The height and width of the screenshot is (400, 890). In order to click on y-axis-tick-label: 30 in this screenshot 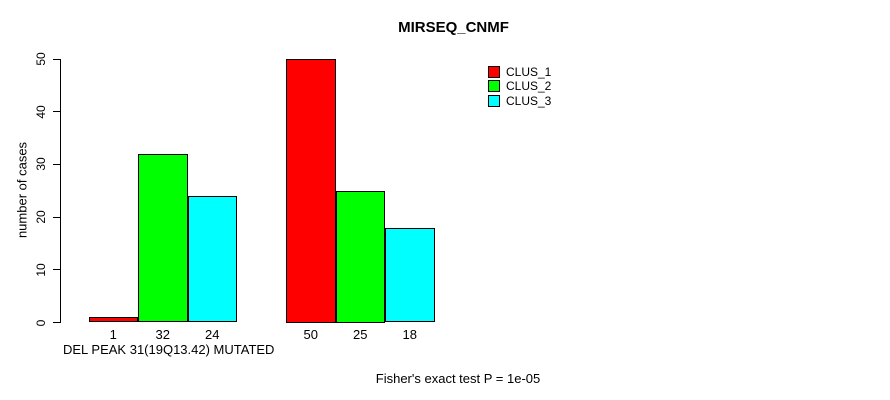, I will do `click(41, 164)`.